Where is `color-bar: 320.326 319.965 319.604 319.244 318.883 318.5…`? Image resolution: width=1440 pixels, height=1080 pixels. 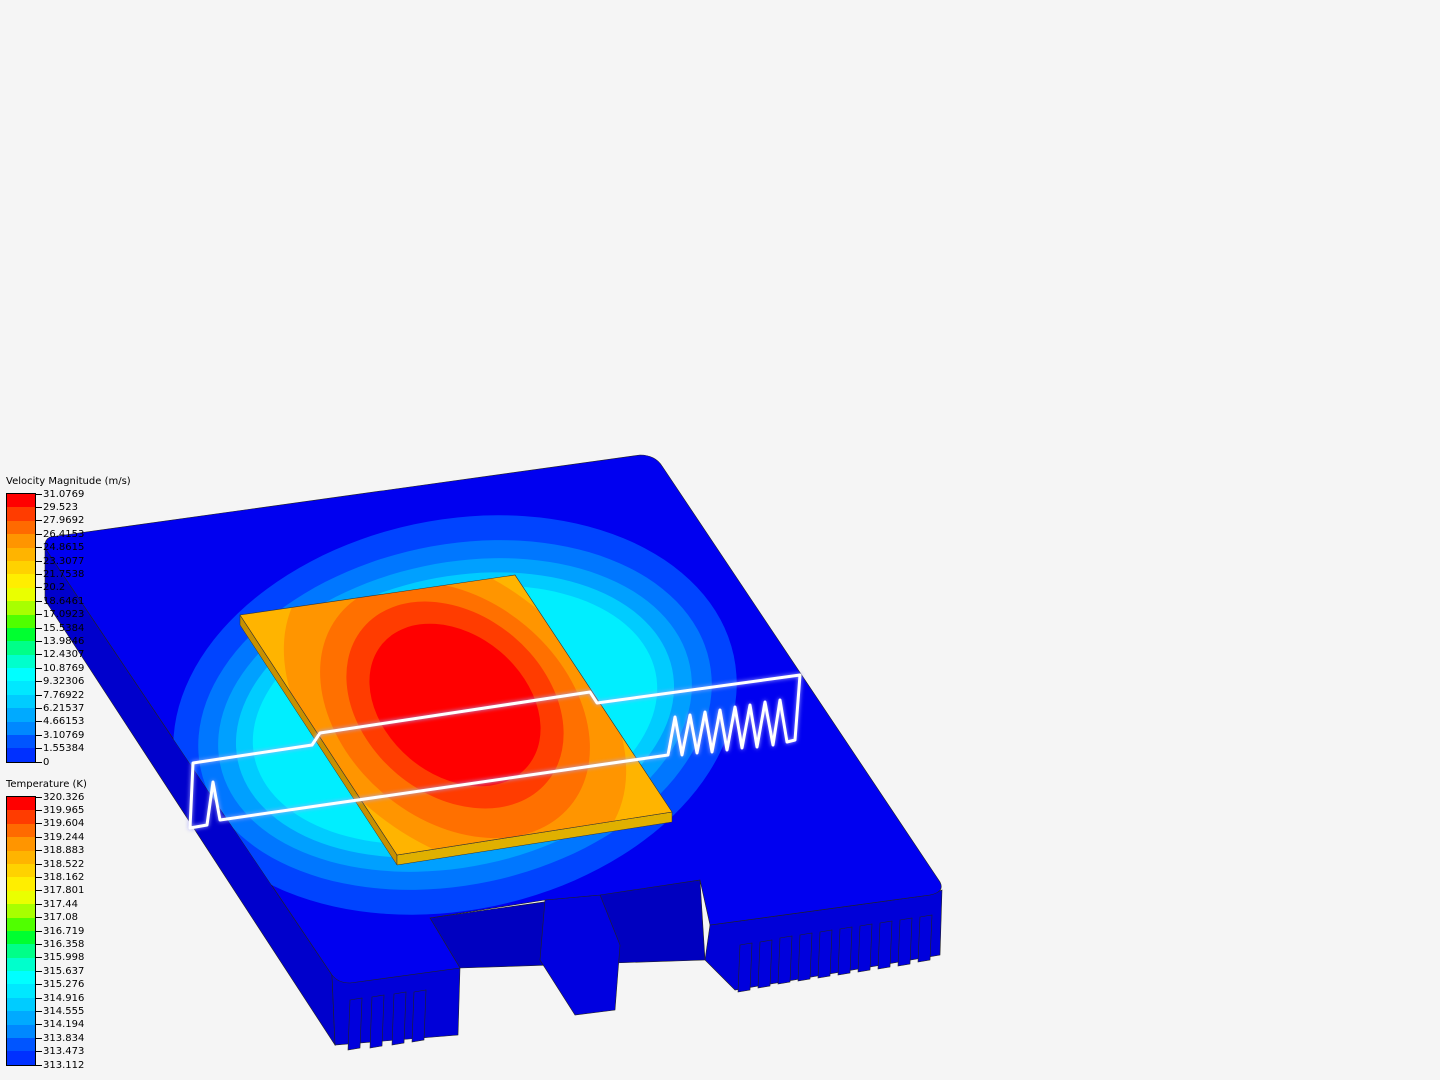
color-bar: 320.326 319.965 319.604 319.244 318.883 318.5… is located at coordinates (45, 931).